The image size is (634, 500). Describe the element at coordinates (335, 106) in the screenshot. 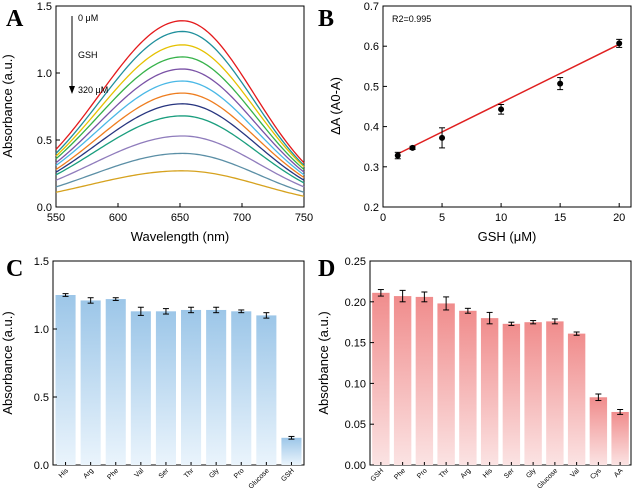

I see `panel-b-ylabel: ΔA (A0-A)` at that location.